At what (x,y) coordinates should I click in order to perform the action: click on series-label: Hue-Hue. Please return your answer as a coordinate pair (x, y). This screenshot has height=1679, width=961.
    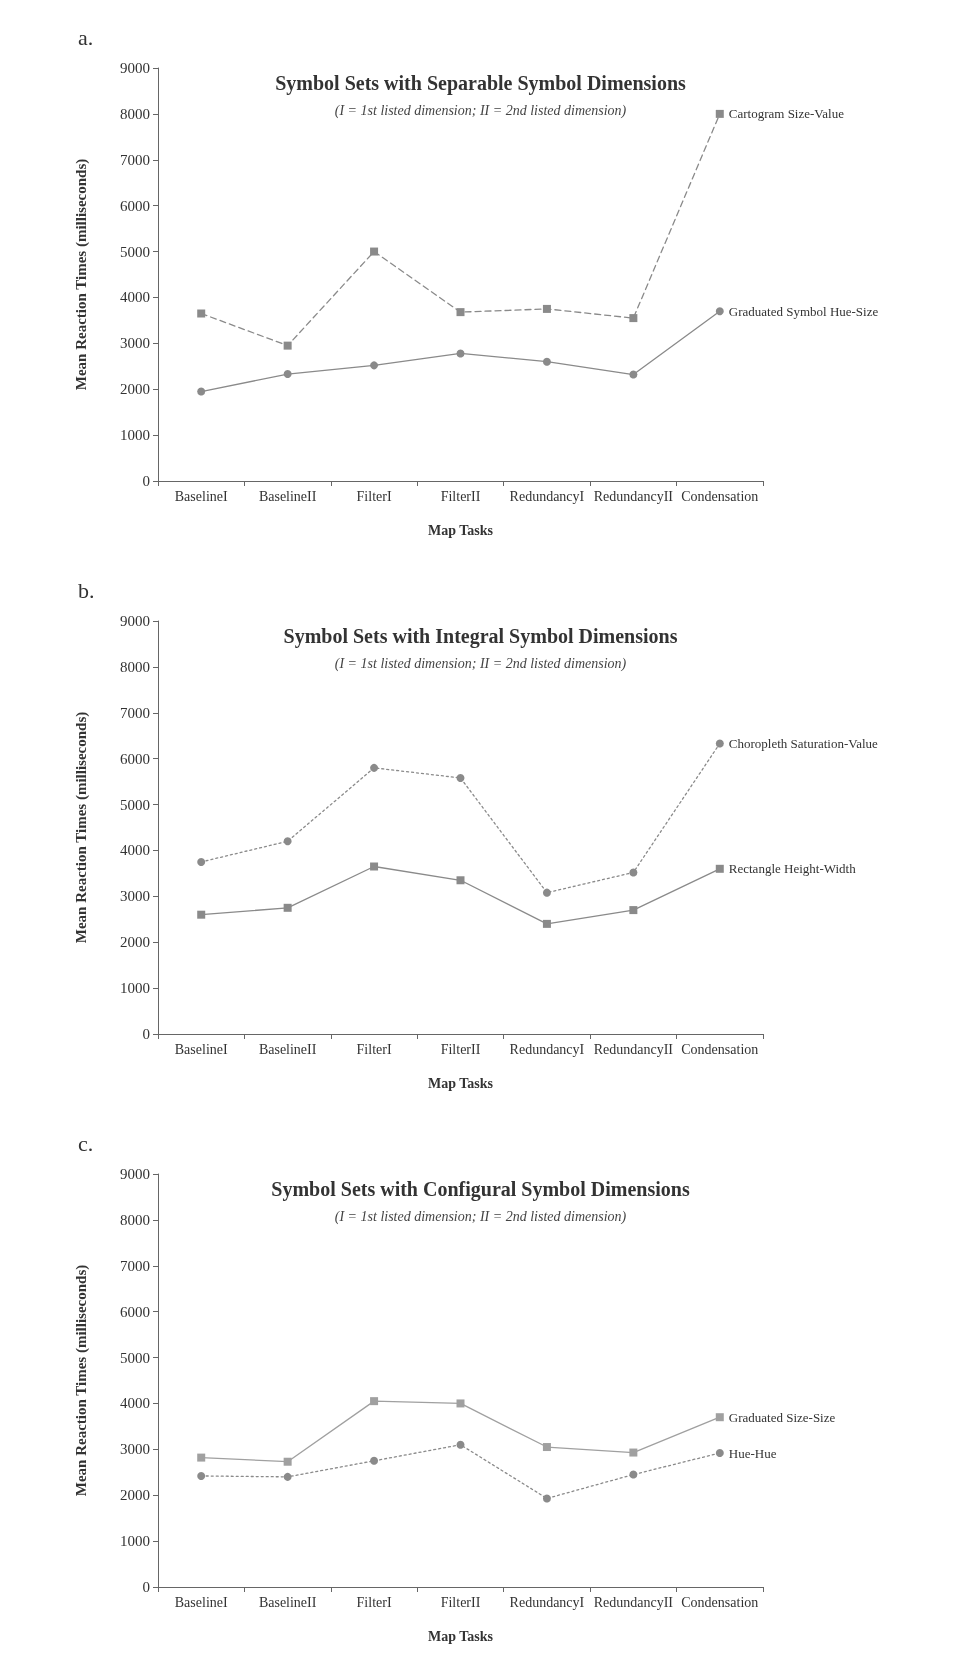
    Looking at the image, I should click on (752, 1453).